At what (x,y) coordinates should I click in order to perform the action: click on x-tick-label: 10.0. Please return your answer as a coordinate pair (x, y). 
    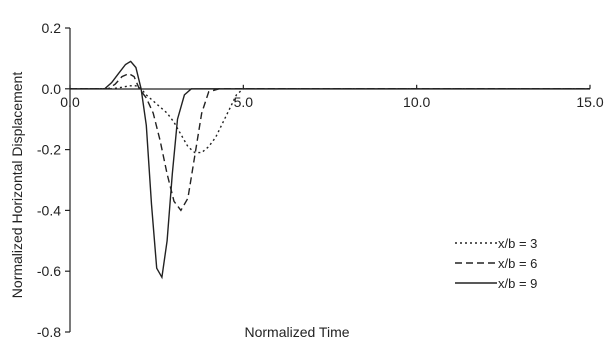
    Looking at the image, I should click on (416, 102).